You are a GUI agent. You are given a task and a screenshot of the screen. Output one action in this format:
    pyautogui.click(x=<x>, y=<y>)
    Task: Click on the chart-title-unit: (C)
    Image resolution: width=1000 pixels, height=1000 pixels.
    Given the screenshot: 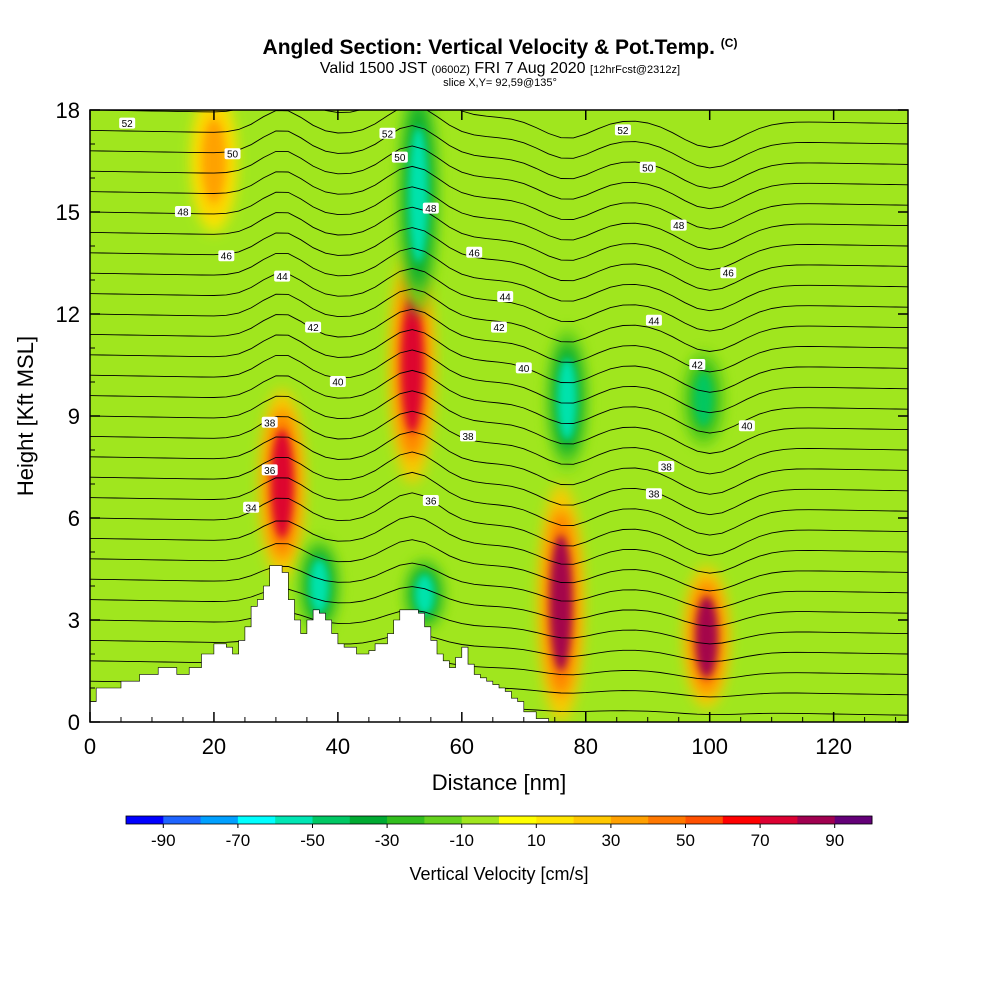 What is the action you would take?
    pyautogui.click(x=729, y=43)
    